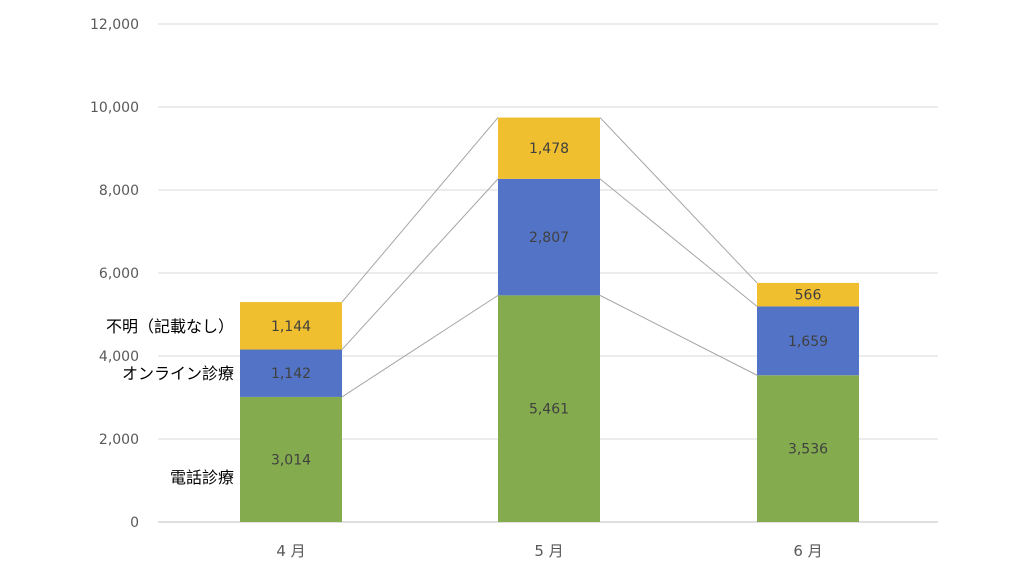 The image size is (1024, 568). What do you see at coordinates (114, 108) in the screenshot?
I see `y-tick-label: 10,000` at bounding box center [114, 108].